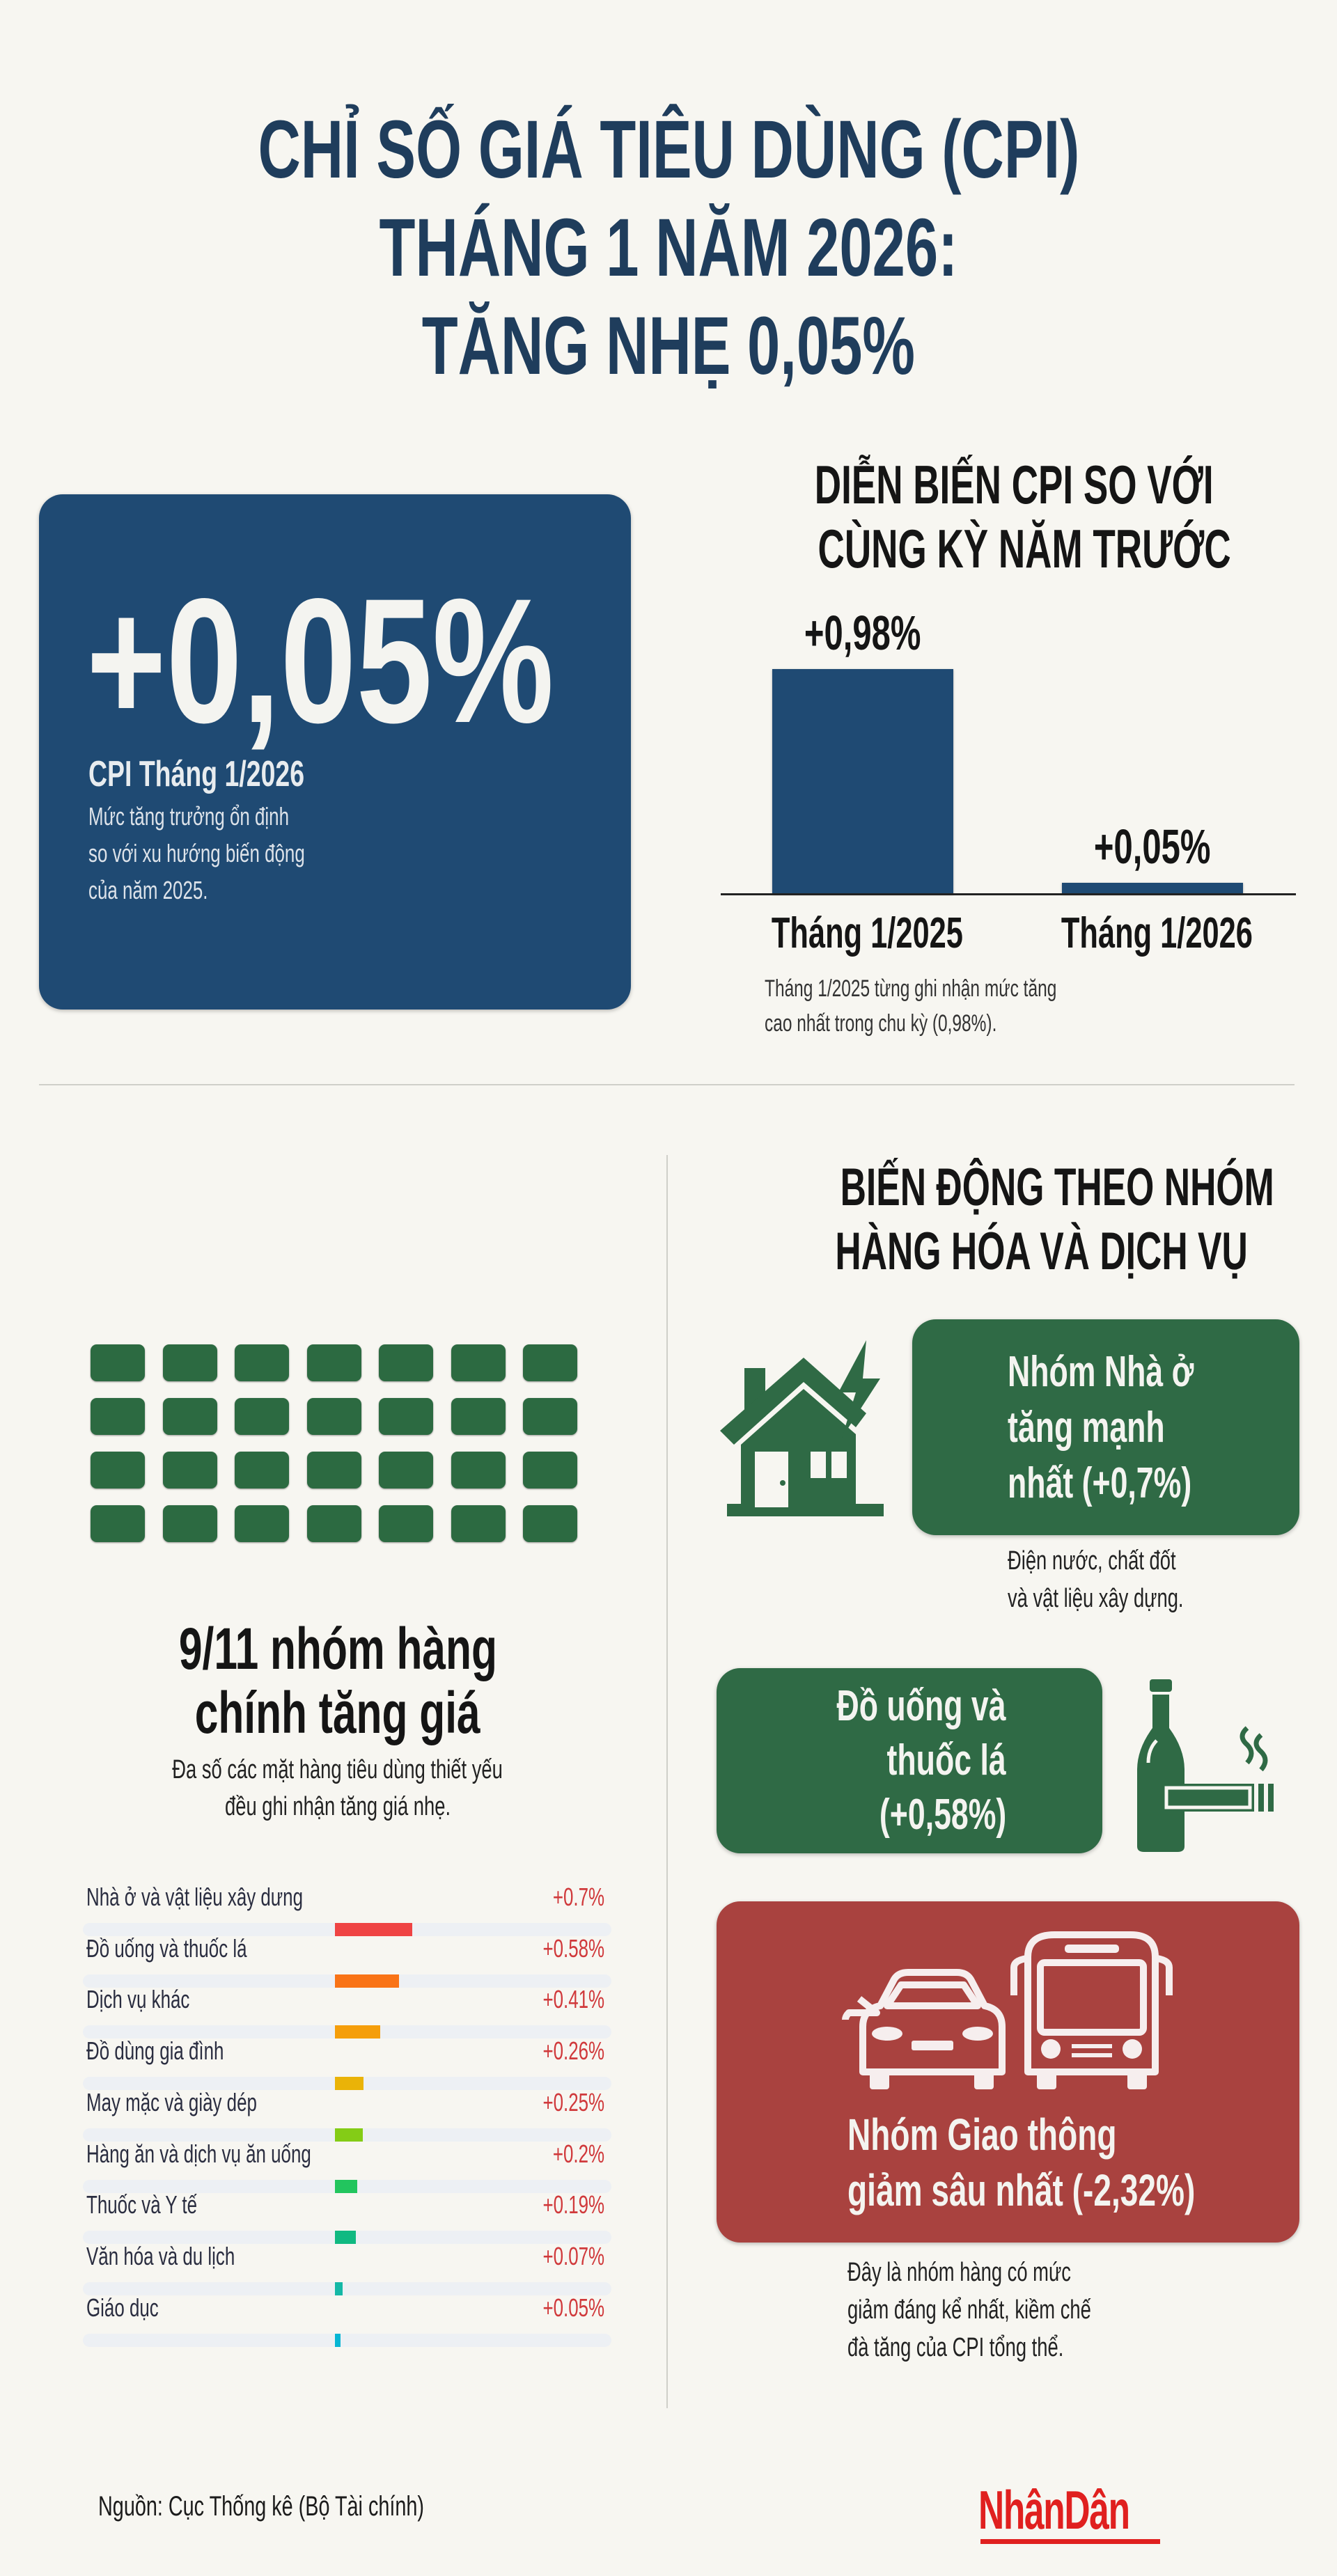 Image resolution: width=1337 pixels, height=2576 pixels. What do you see at coordinates (578, 2153) in the screenshot?
I see `group-value-text: +0.2%` at bounding box center [578, 2153].